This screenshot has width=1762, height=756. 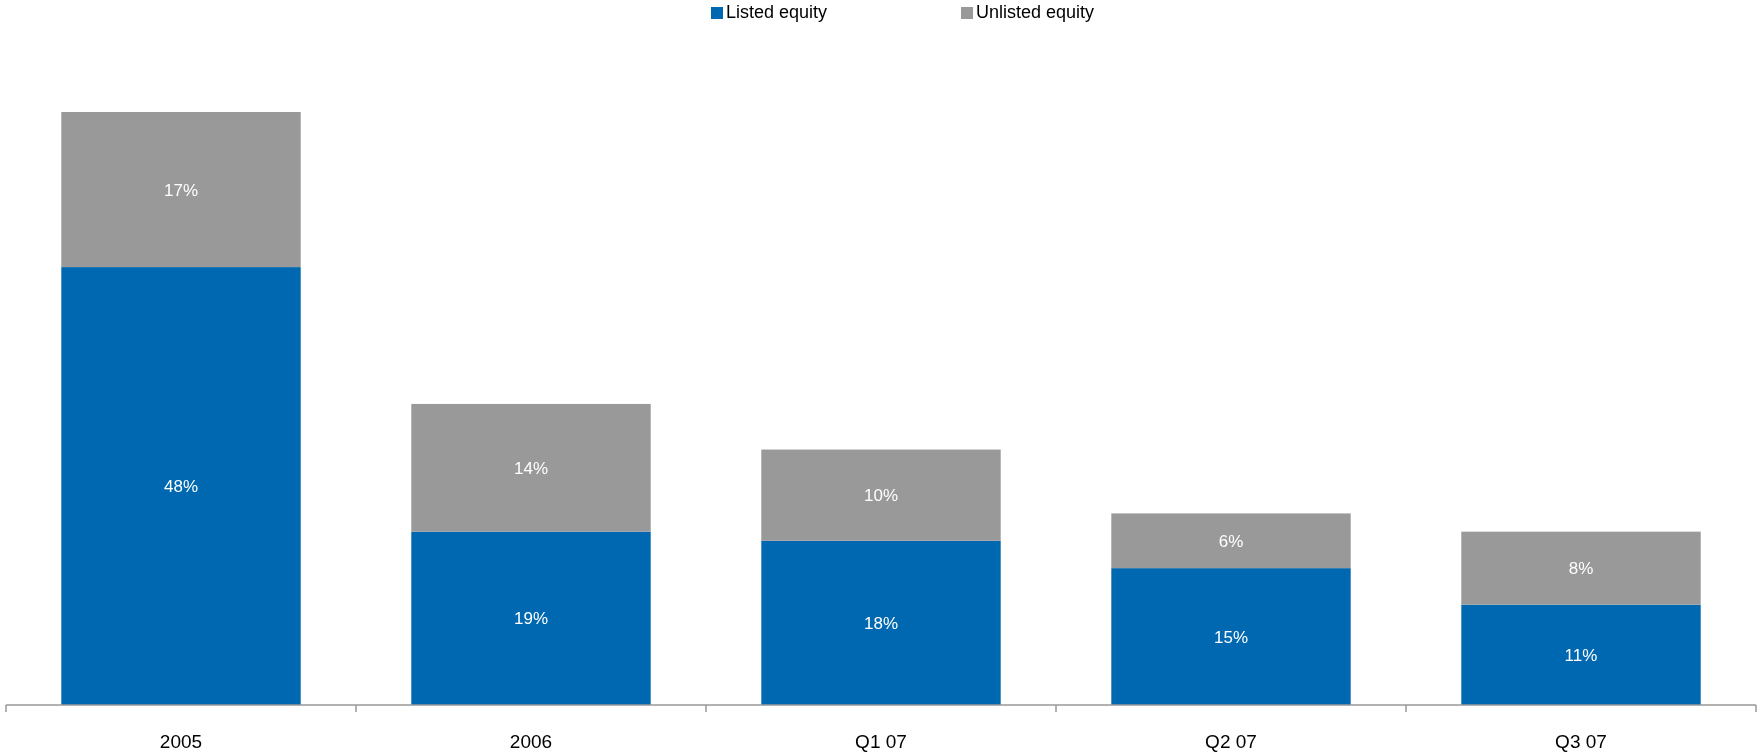 I want to click on data-label: 11%, so click(x=1581, y=655).